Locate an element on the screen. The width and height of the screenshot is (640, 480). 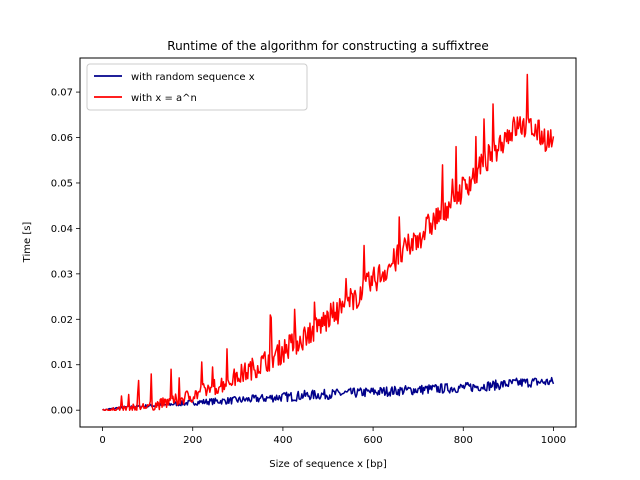
x-tick-label: 400 is located at coordinates (282, 440).